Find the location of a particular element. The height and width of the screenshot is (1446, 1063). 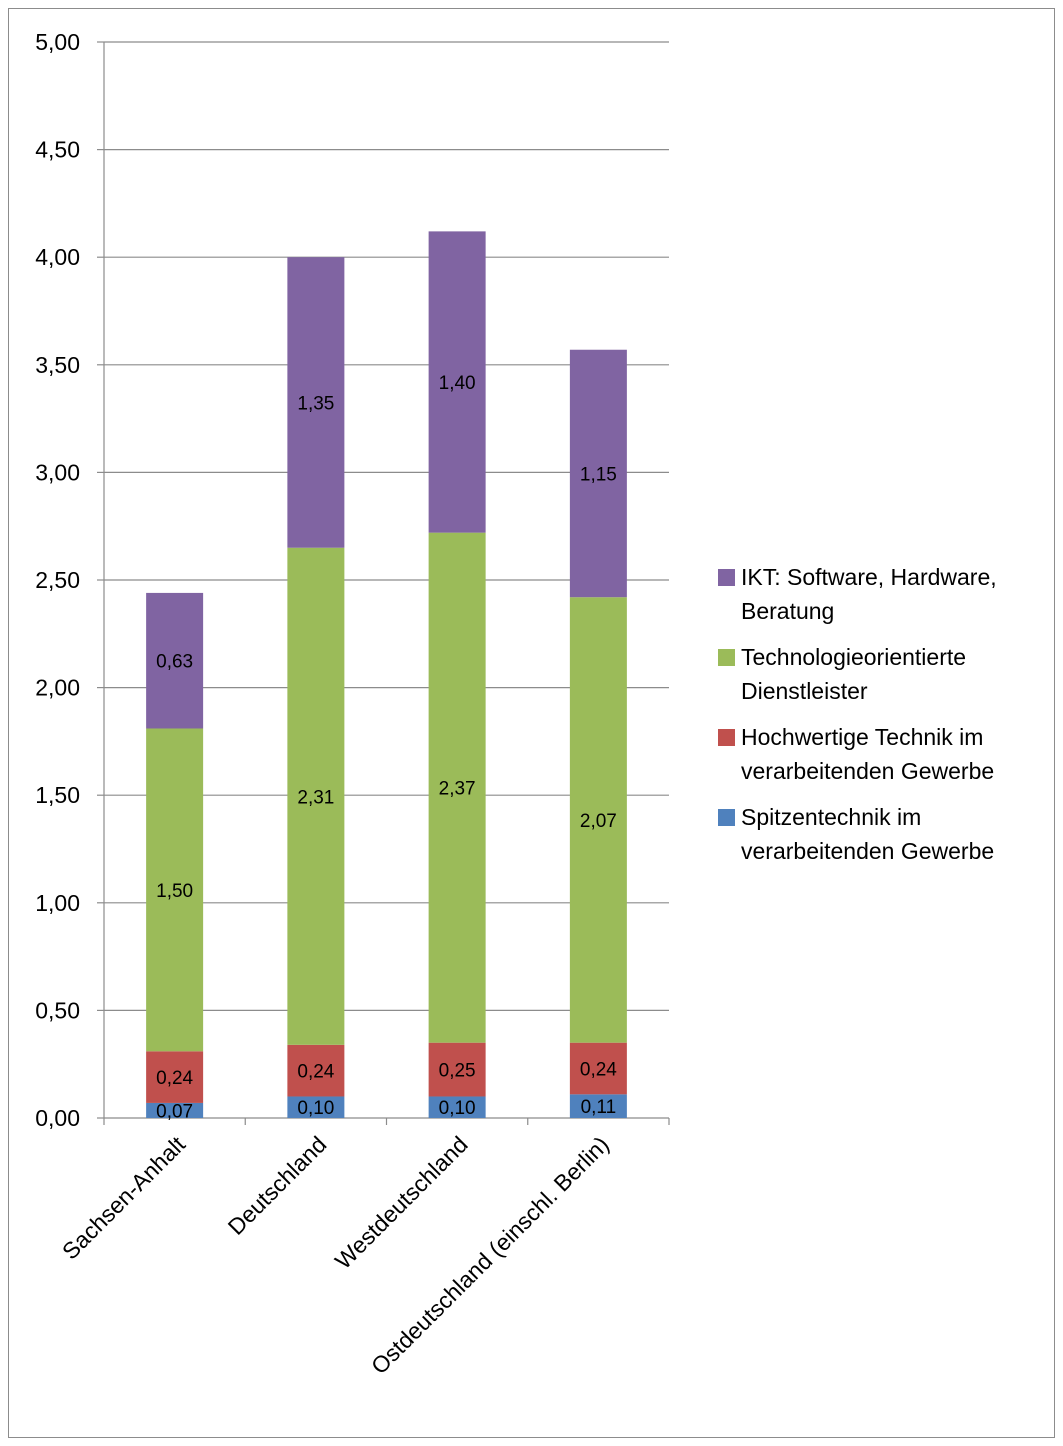

y-tick-label: 3,00 is located at coordinates (57, 472).